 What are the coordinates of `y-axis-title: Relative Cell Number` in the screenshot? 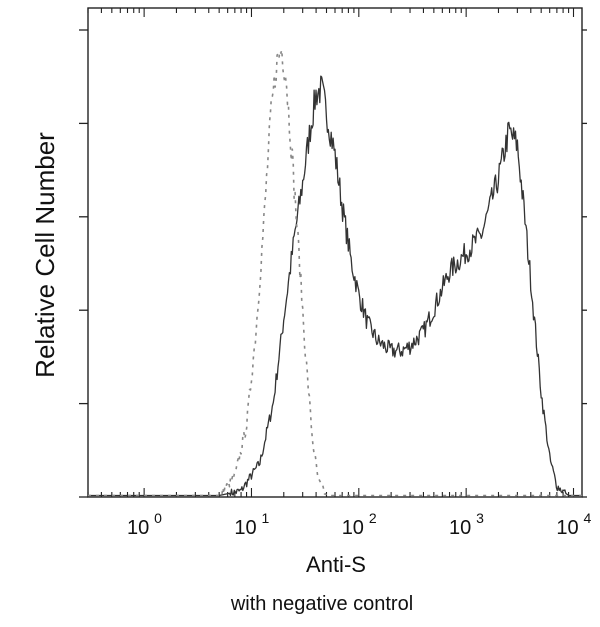 It's located at (45, 255).